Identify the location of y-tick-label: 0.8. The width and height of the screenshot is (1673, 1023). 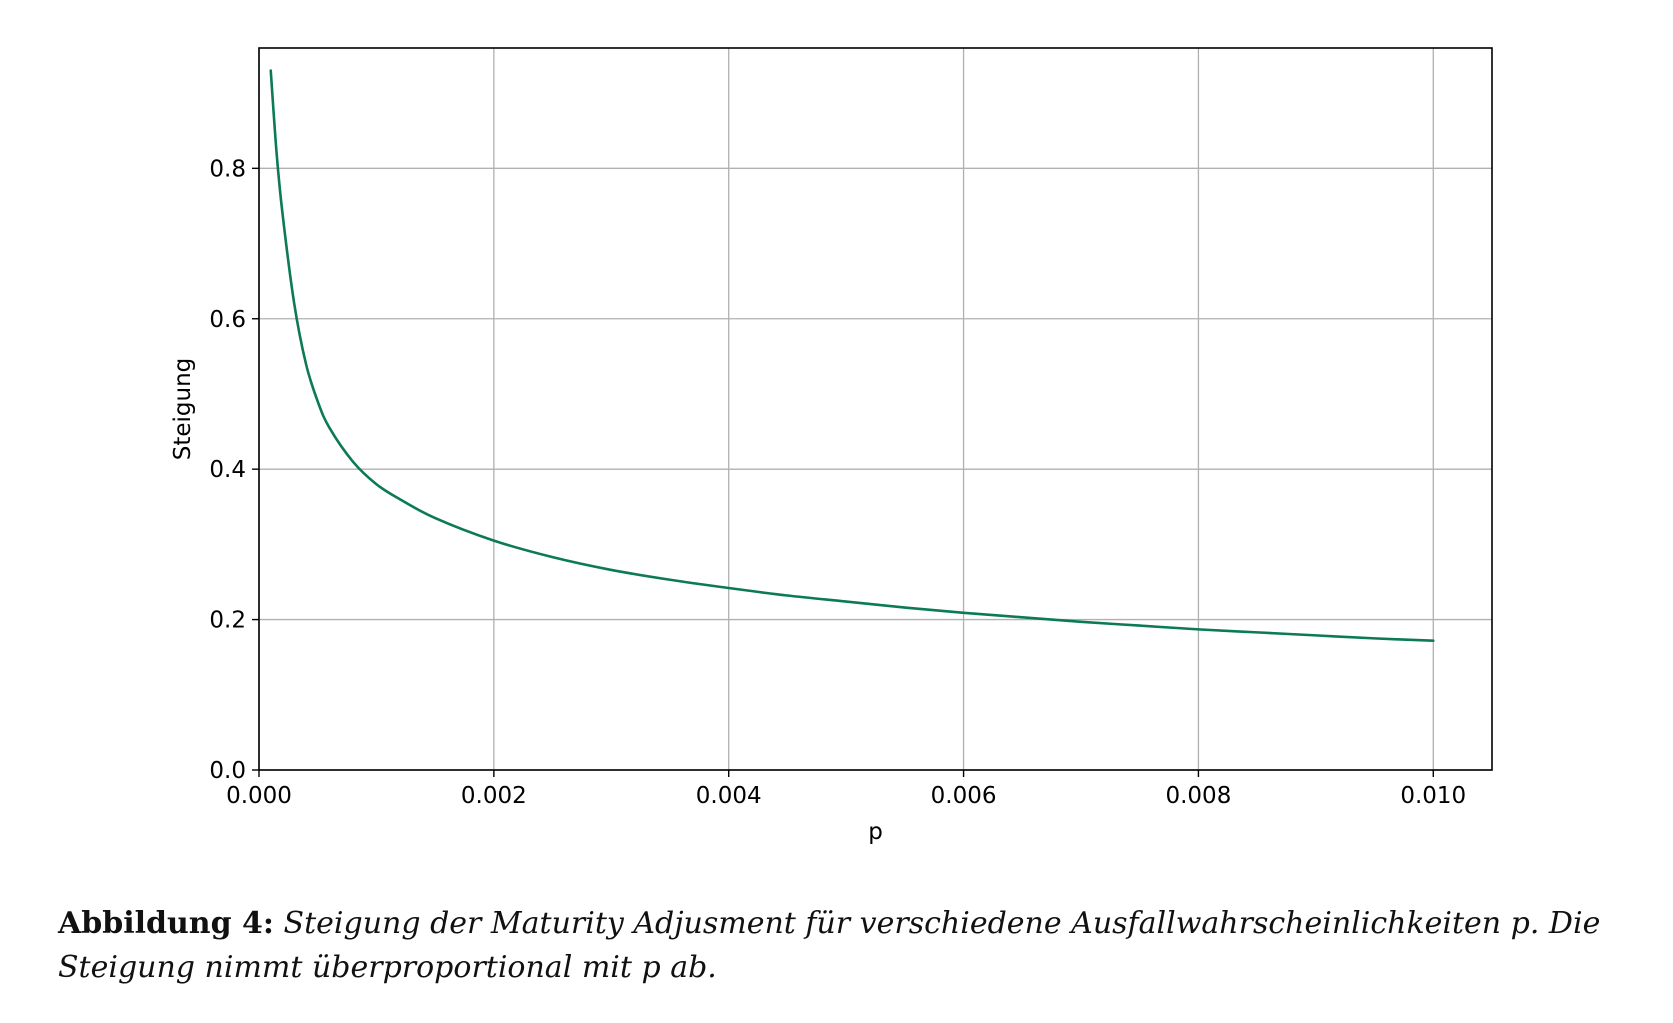
(227, 169).